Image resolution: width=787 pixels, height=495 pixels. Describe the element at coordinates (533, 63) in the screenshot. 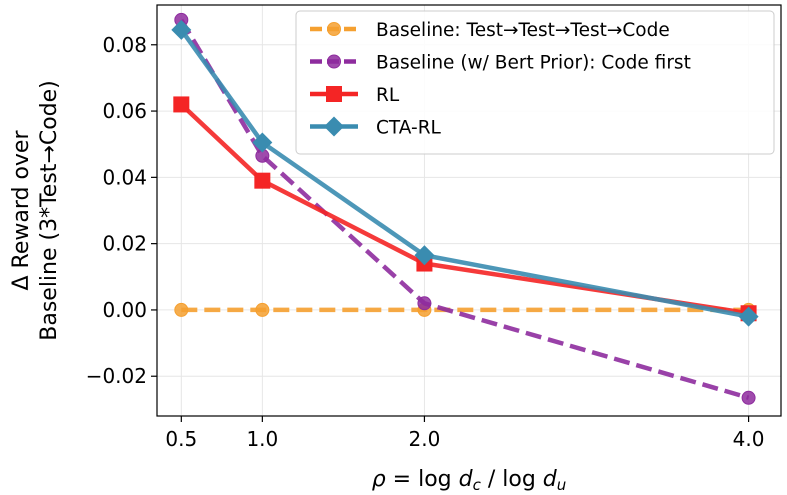

I see `legend-label: Baseline (w/ Bert Prior): Code first` at that location.